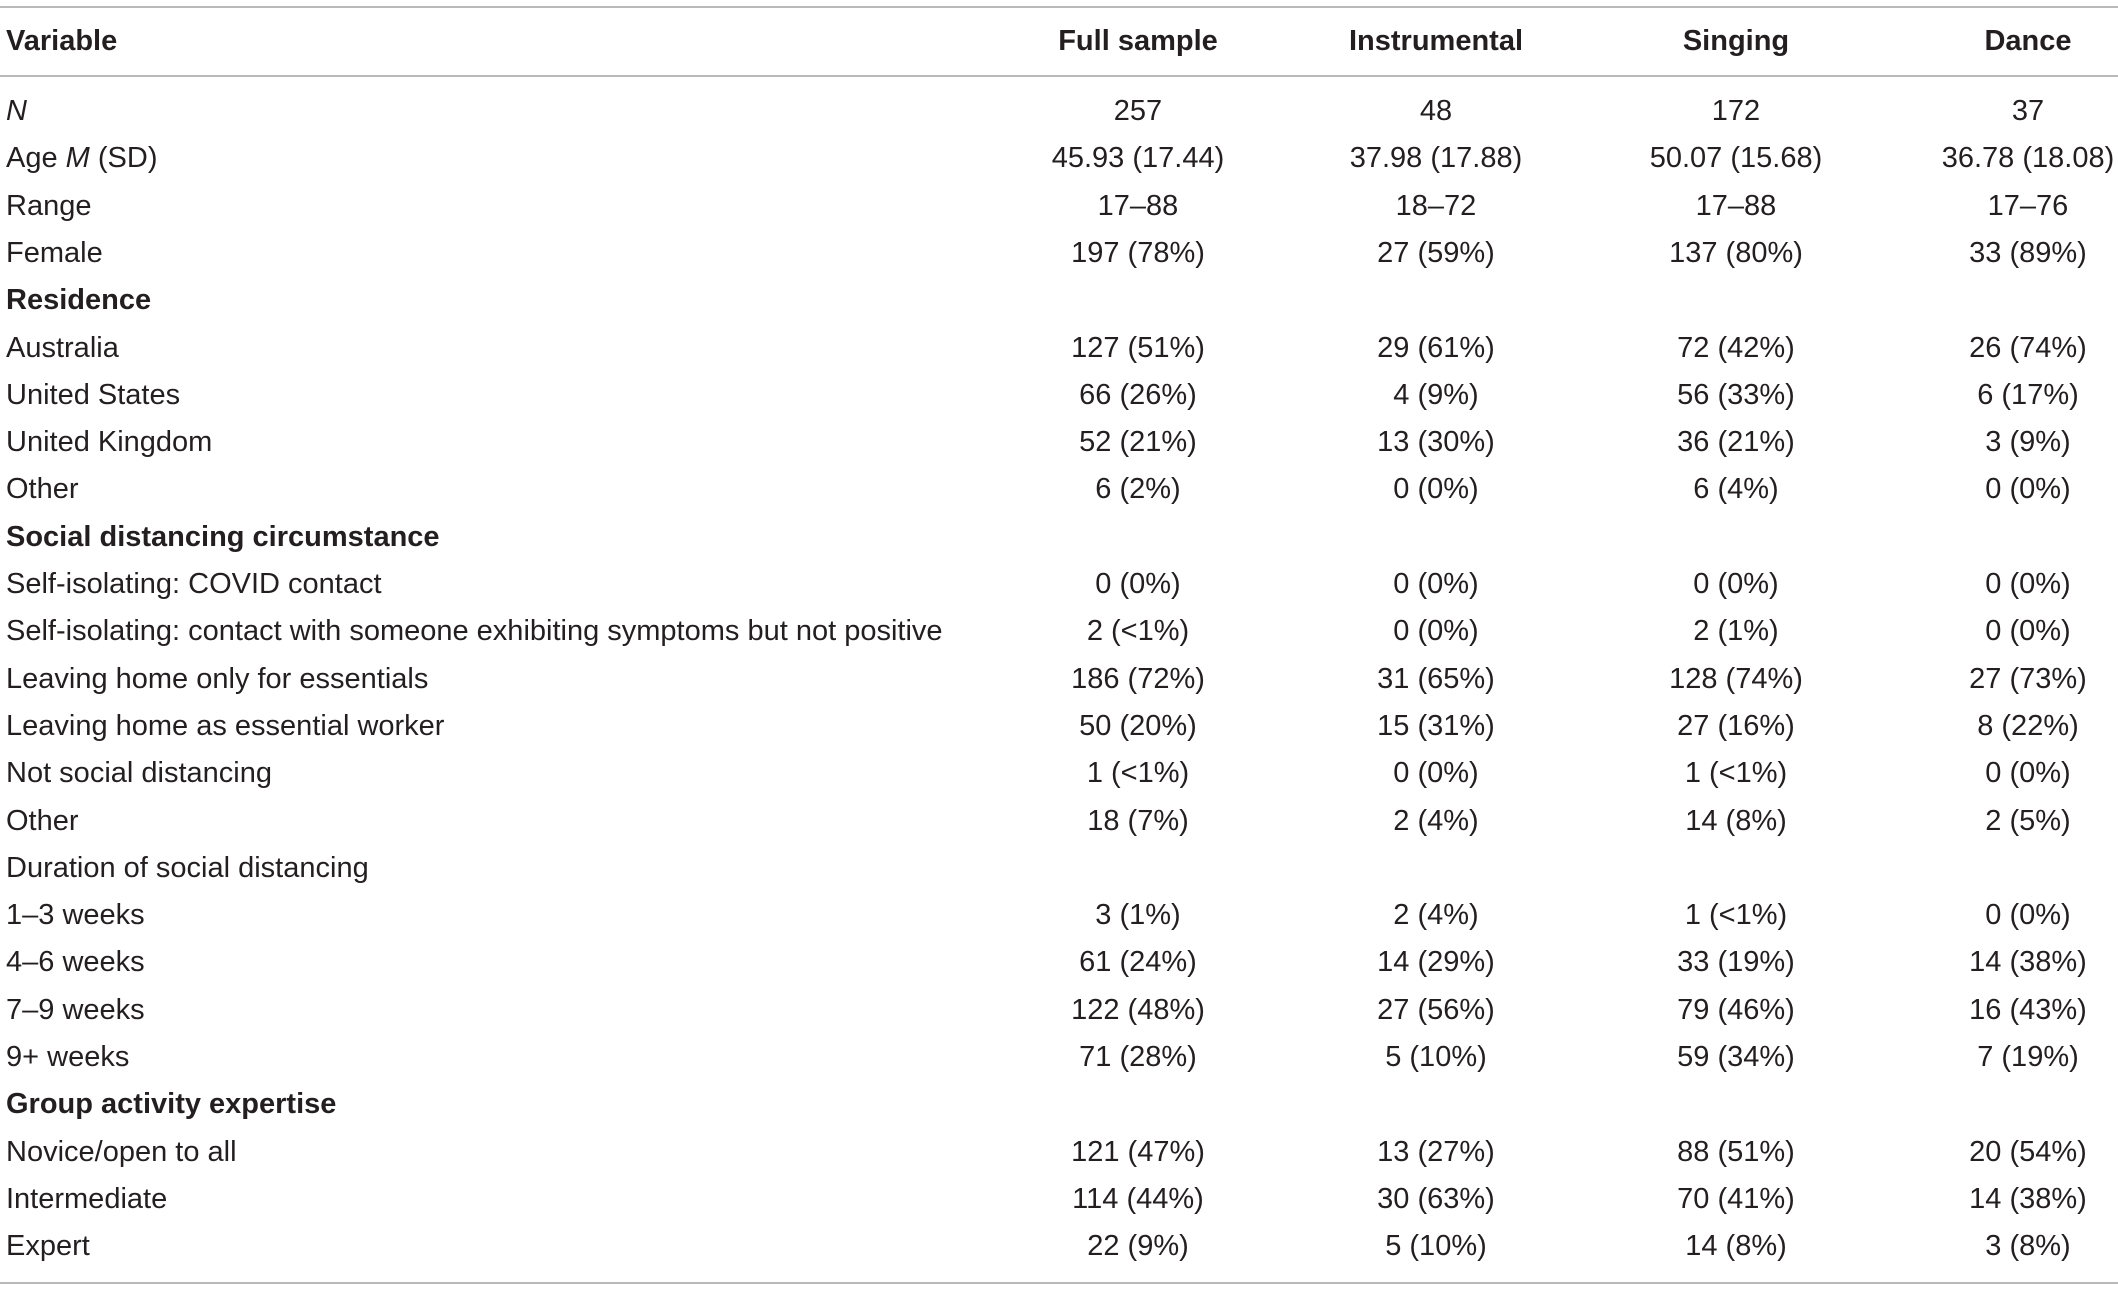 Image resolution: width=2118 pixels, height=1290 pixels. What do you see at coordinates (1736, 41) in the screenshot?
I see `header-singing: Singing` at bounding box center [1736, 41].